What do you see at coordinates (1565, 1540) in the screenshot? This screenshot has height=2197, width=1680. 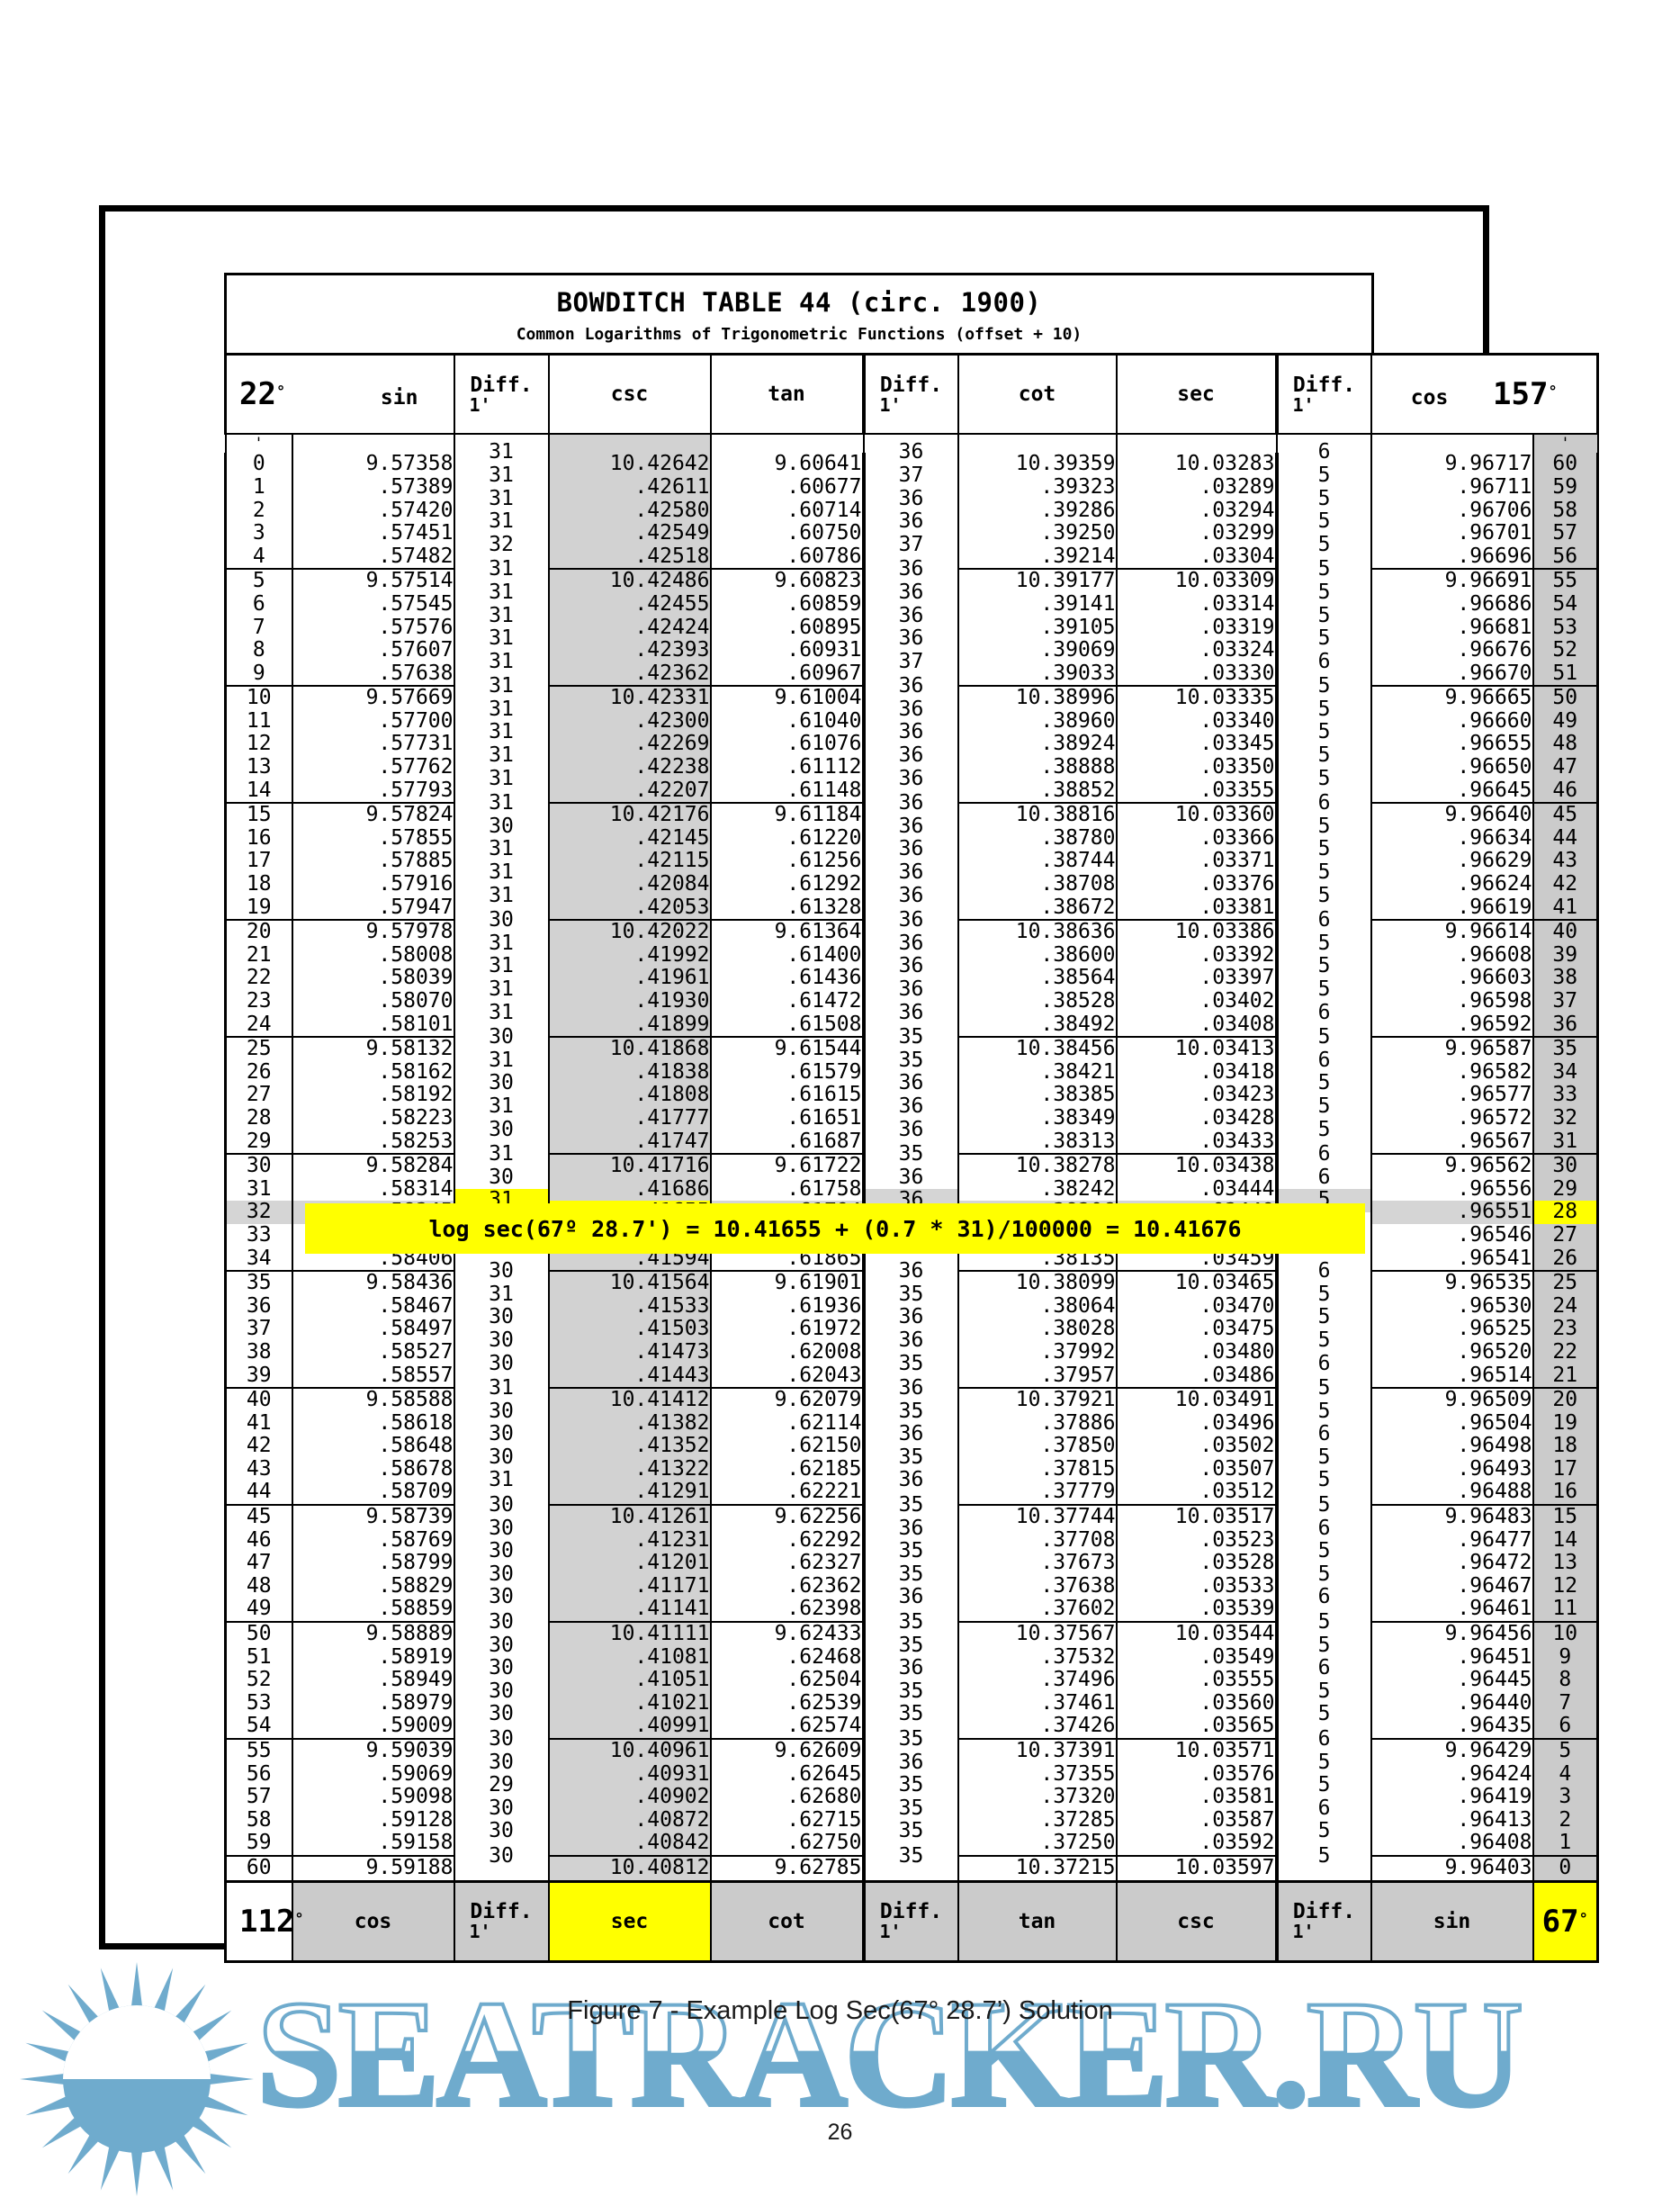 I see `minute-right-cell: 14` at bounding box center [1565, 1540].